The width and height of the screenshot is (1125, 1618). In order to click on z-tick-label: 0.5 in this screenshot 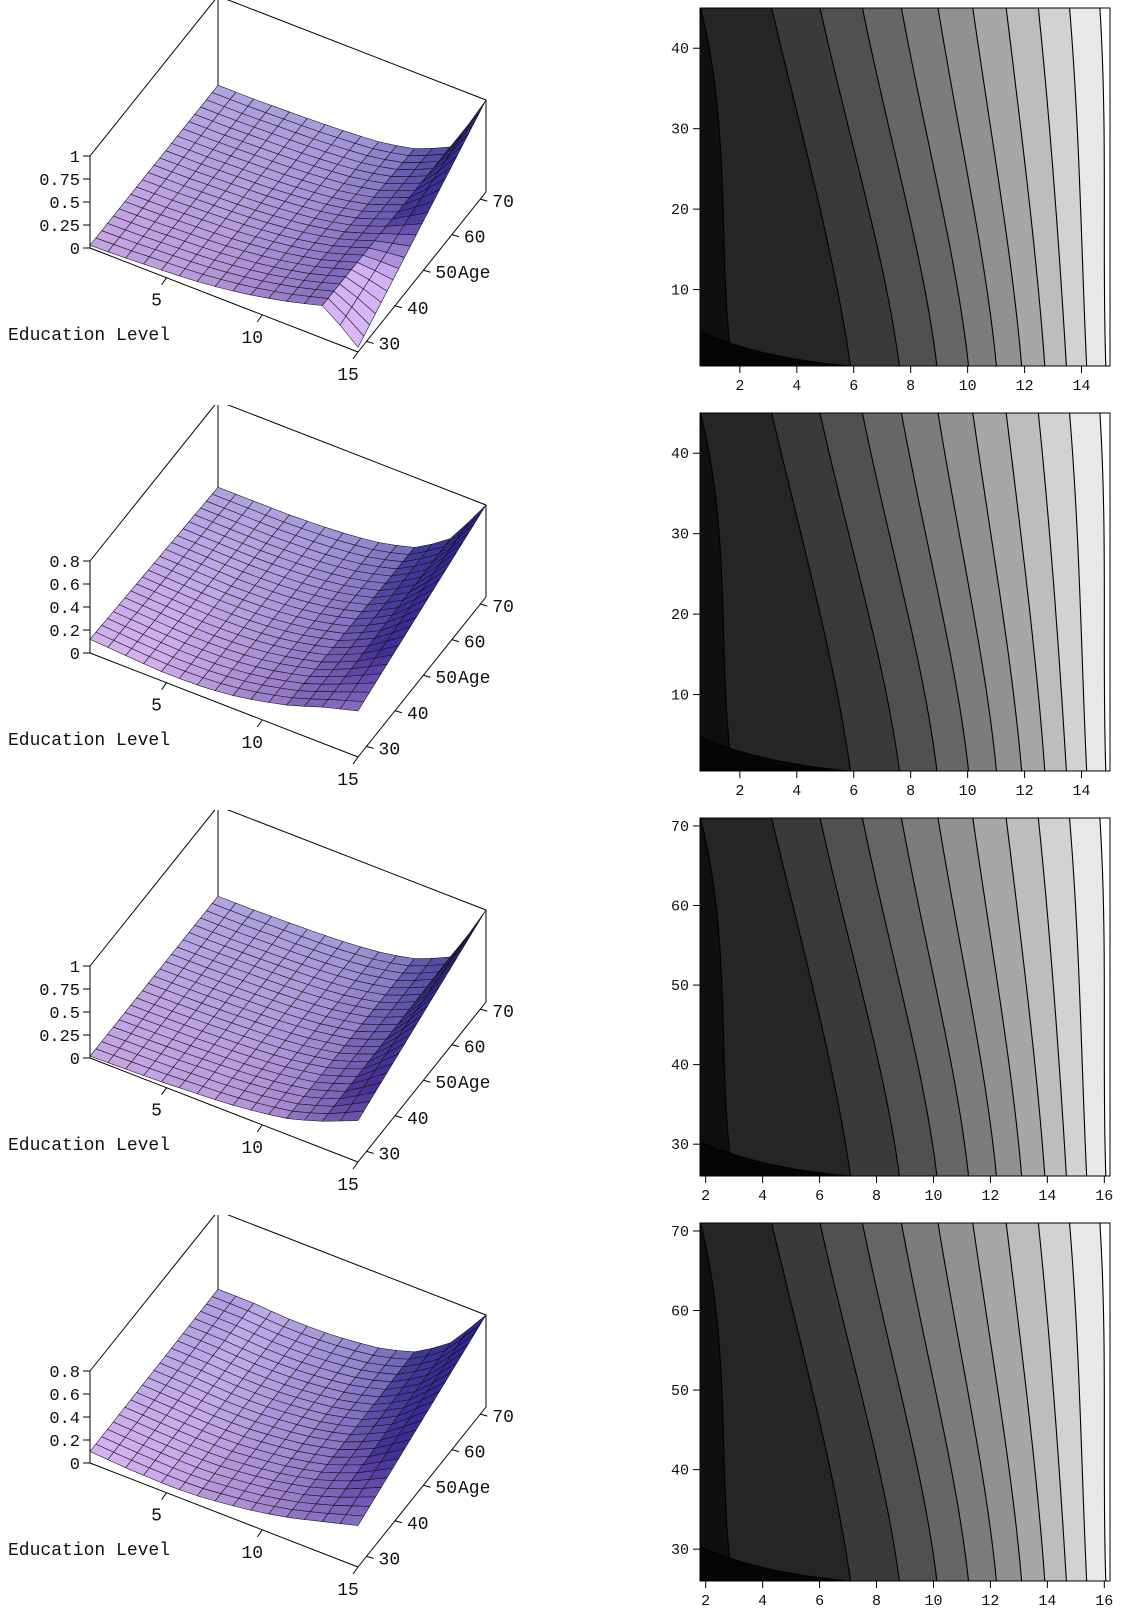, I will do `click(64, 1014)`.